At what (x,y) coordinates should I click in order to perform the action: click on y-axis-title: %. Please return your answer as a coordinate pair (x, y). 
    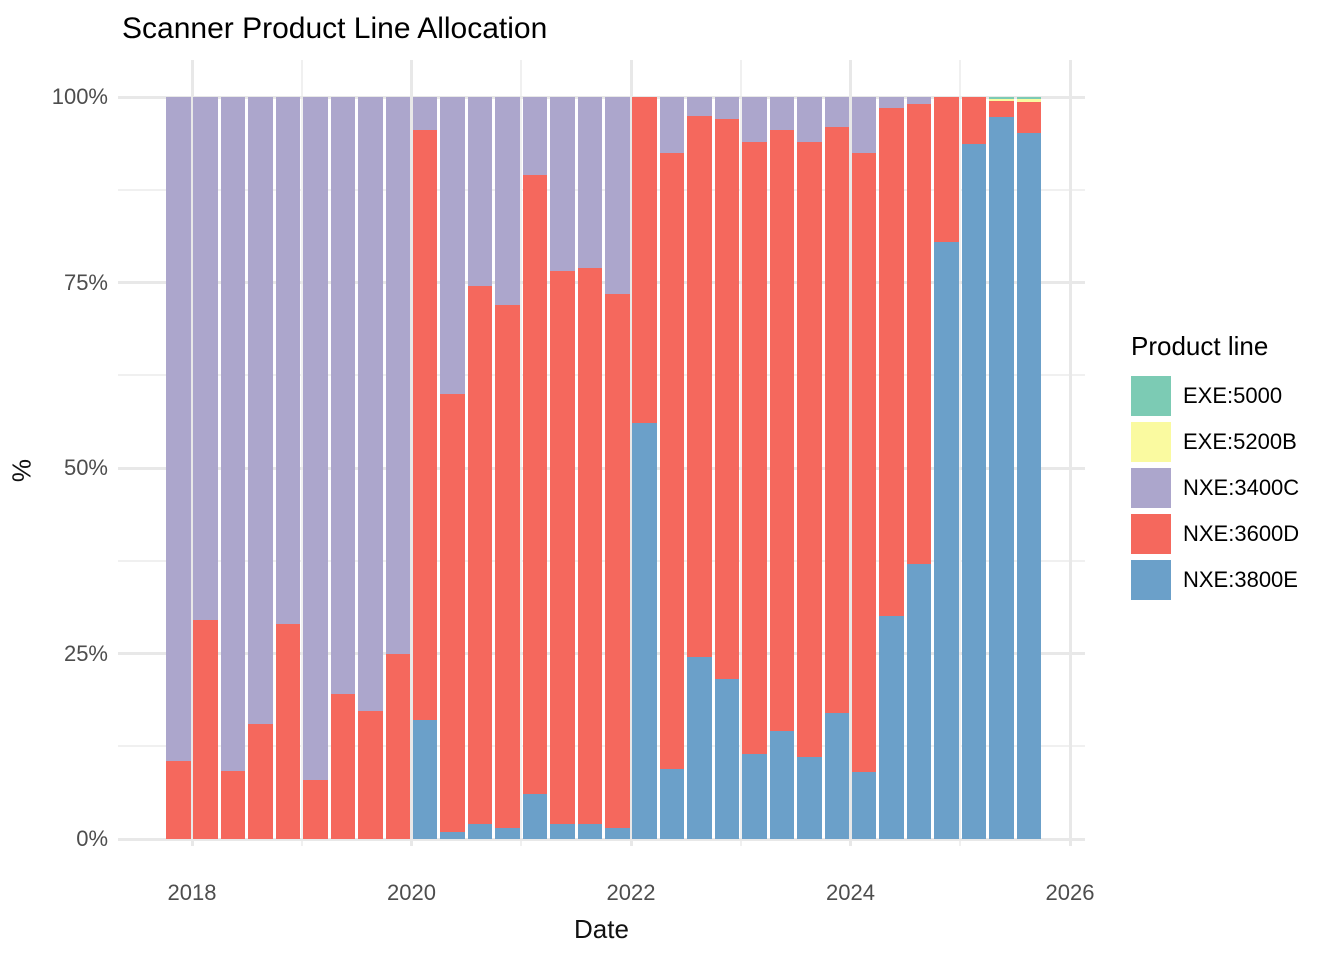
    Looking at the image, I should click on (21, 470).